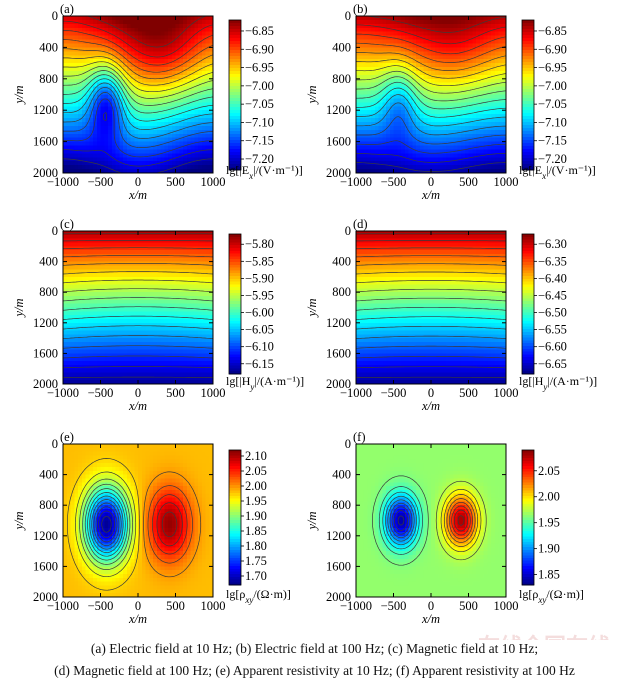 This screenshot has width=629, height=684. Describe the element at coordinates (528, 28) in the screenshot. I see `colorbar-step` at that location.